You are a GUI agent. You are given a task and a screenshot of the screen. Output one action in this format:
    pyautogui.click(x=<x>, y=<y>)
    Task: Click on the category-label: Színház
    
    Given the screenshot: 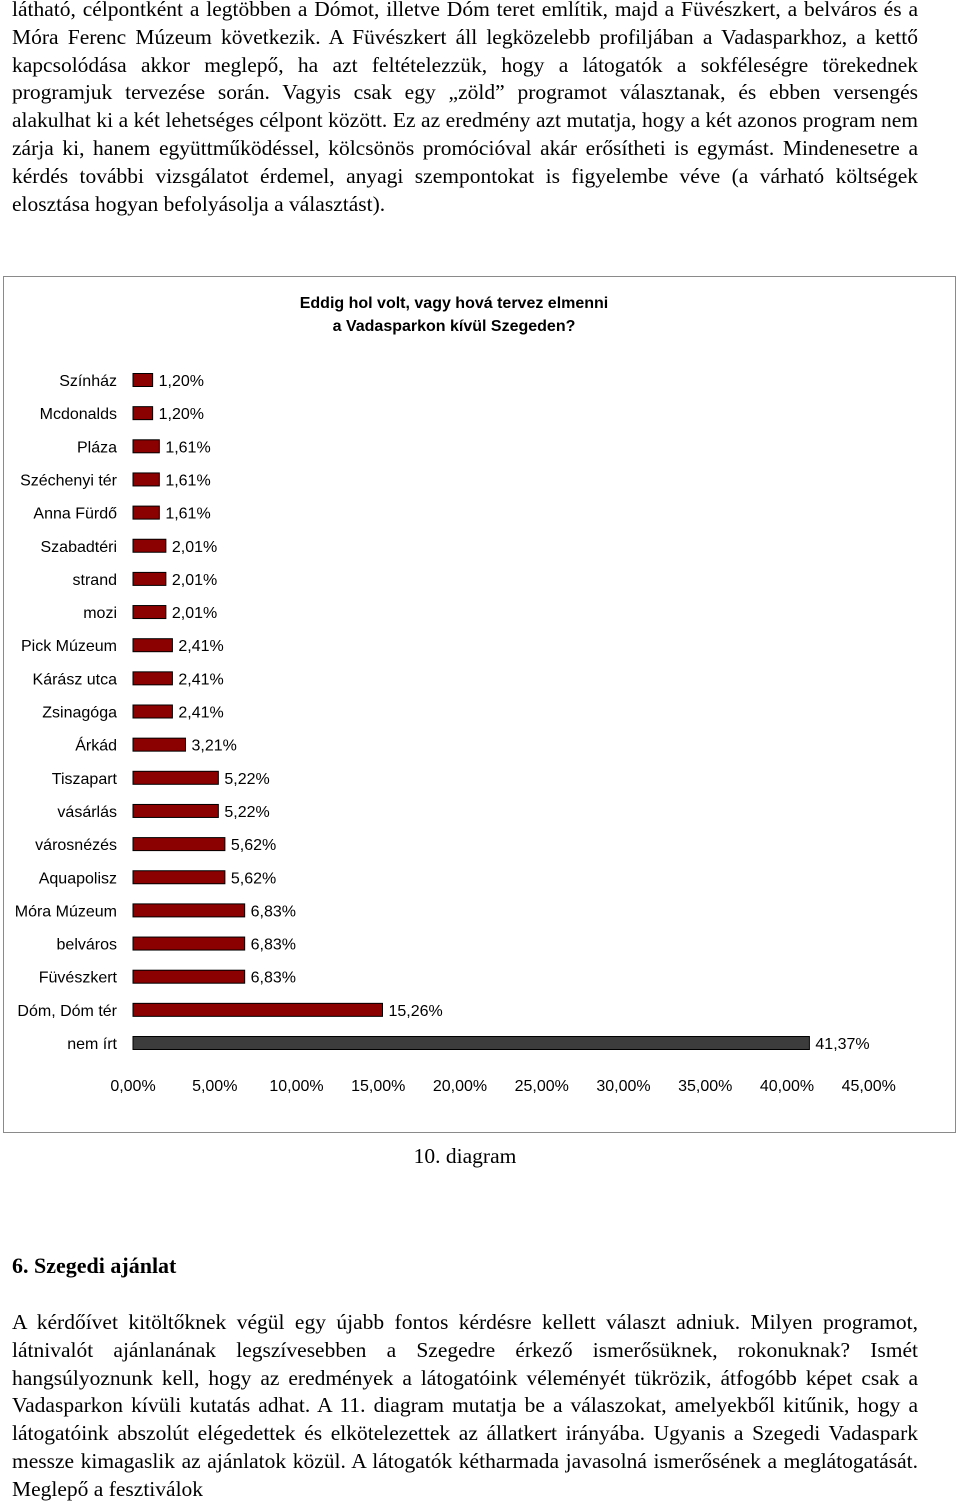 What is the action you would take?
    pyautogui.click(x=88, y=381)
    